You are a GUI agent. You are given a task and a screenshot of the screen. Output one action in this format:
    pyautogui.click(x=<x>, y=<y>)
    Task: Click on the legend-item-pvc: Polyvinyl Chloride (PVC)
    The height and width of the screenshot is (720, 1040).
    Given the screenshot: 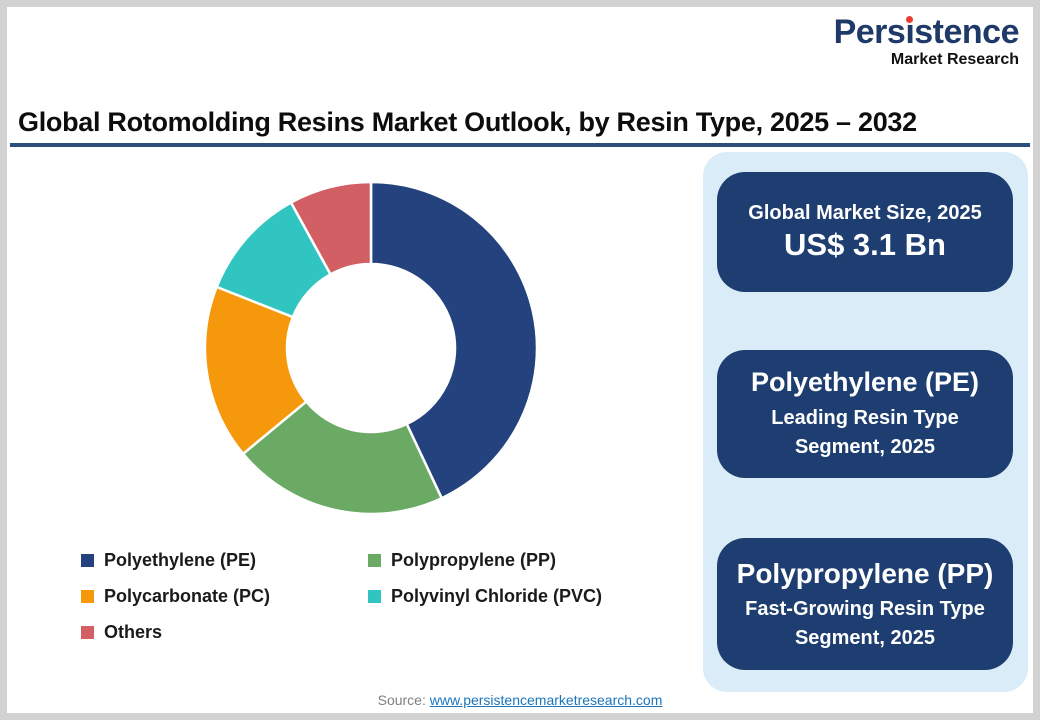 What is the action you would take?
    pyautogui.click(x=534, y=596)
    